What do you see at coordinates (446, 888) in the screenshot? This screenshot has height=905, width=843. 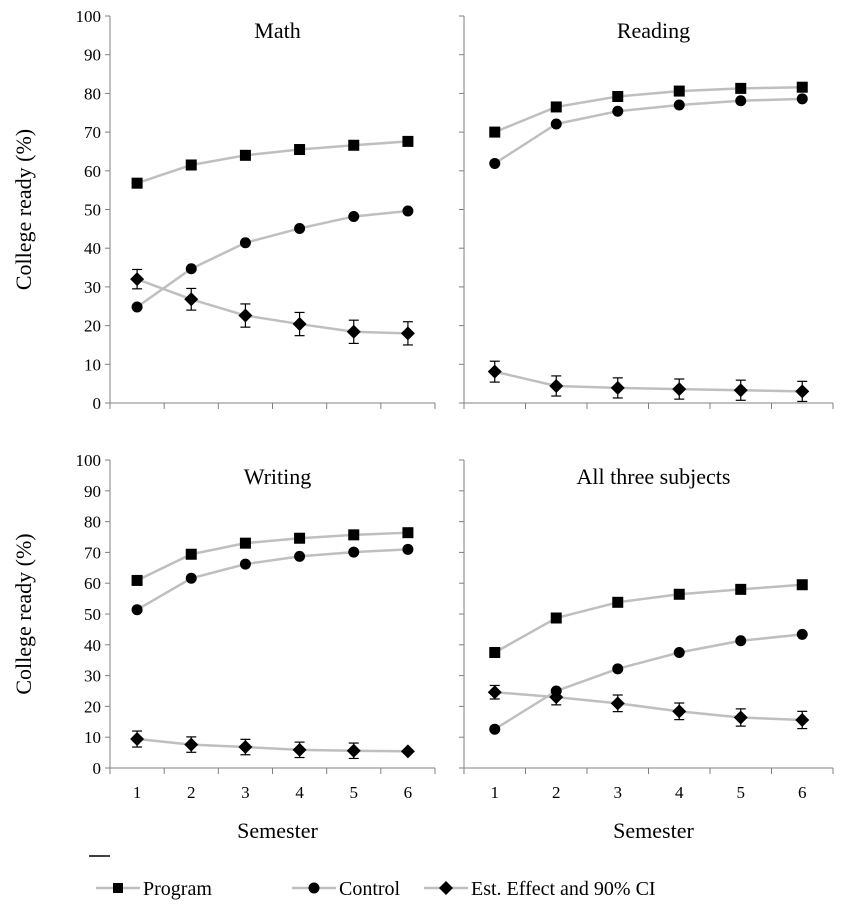 I see `legend-marker-effect` at bounding box center [446, 888].